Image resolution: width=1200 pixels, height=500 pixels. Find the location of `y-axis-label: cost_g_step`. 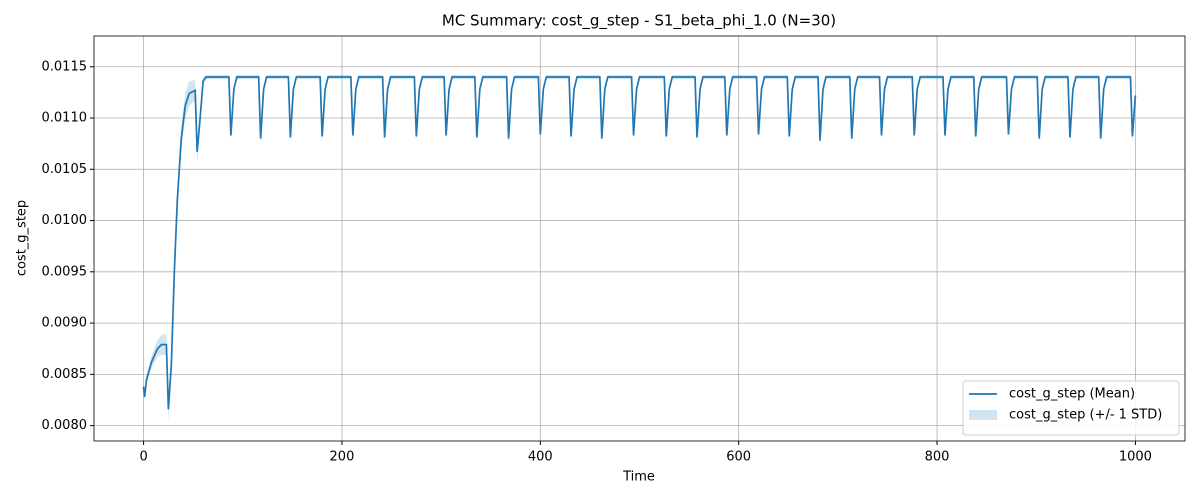

y-axis-label: cost_g_step is located at coordinates (22, 238).